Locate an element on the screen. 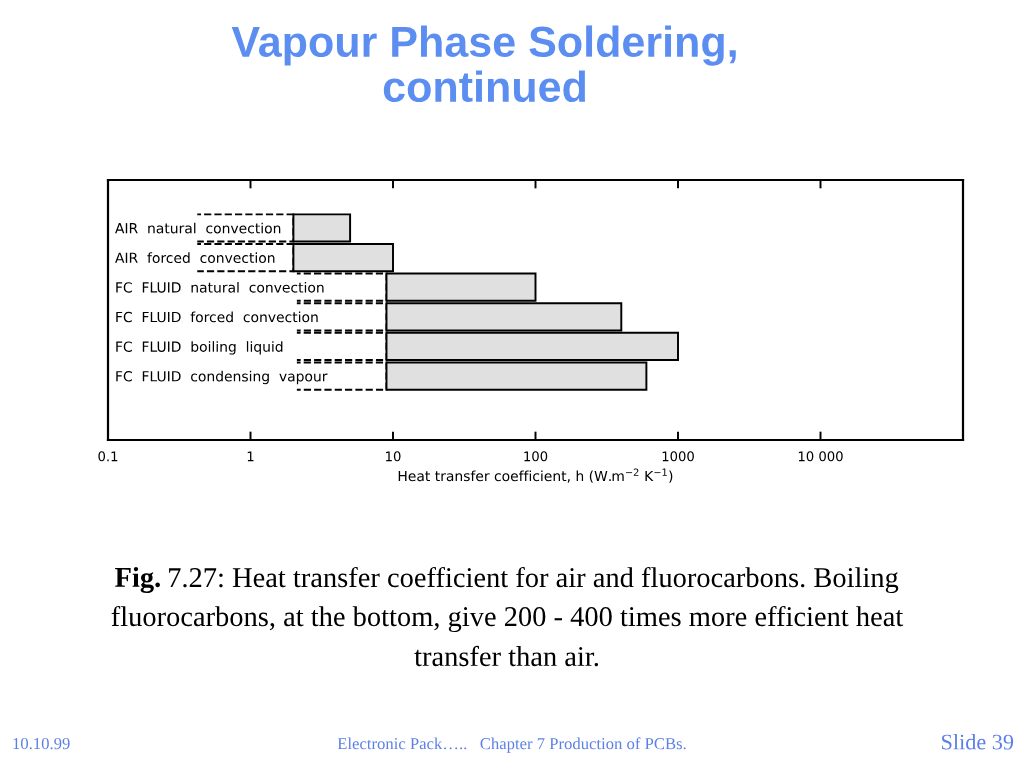  x-tick-label: 0.1 is located at coordinates (108, 456).